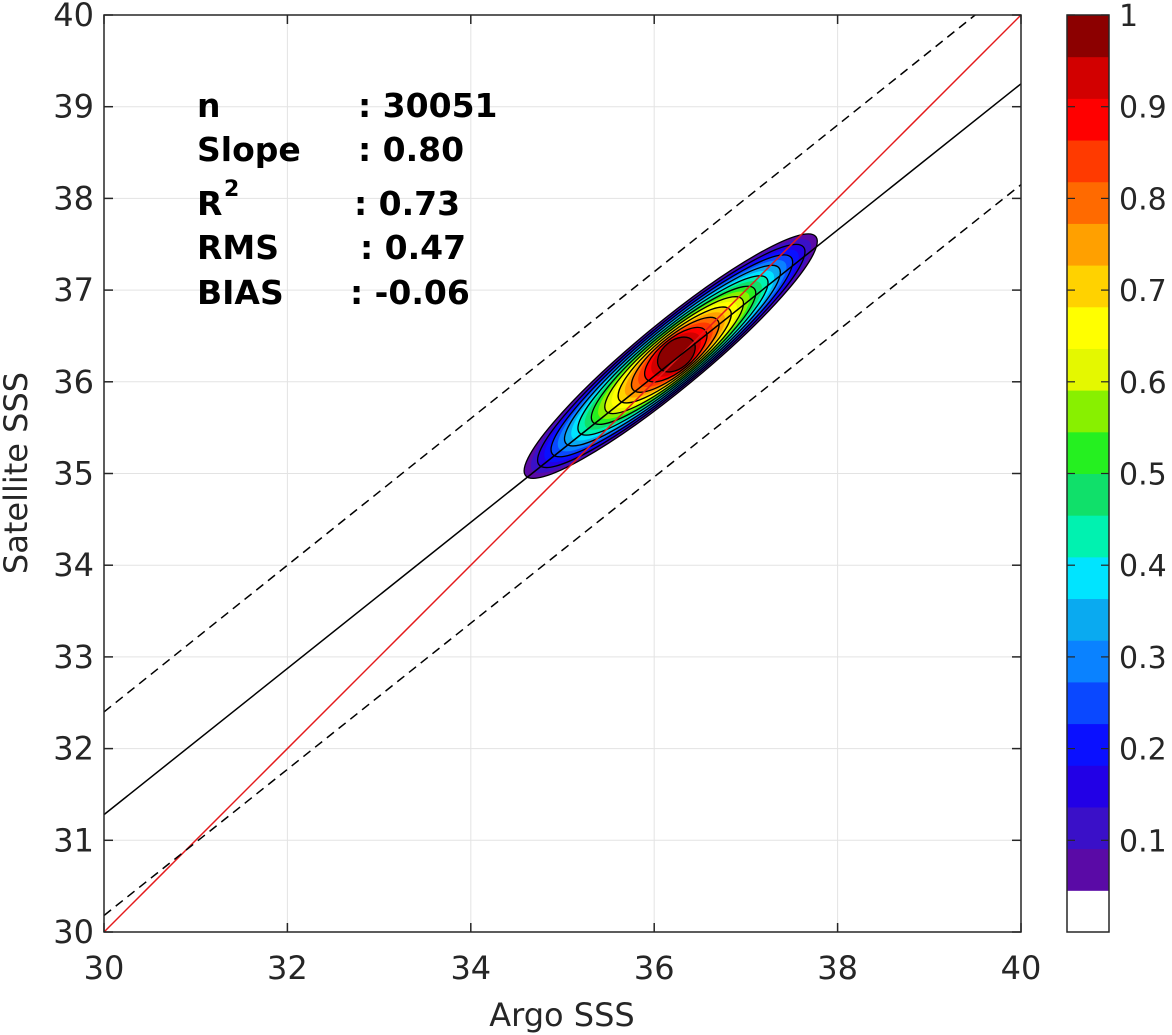  Describe the element at coordinates (1143, 475) in the screenshot. I see `colorbar-tick-label: 0.5` at that location.